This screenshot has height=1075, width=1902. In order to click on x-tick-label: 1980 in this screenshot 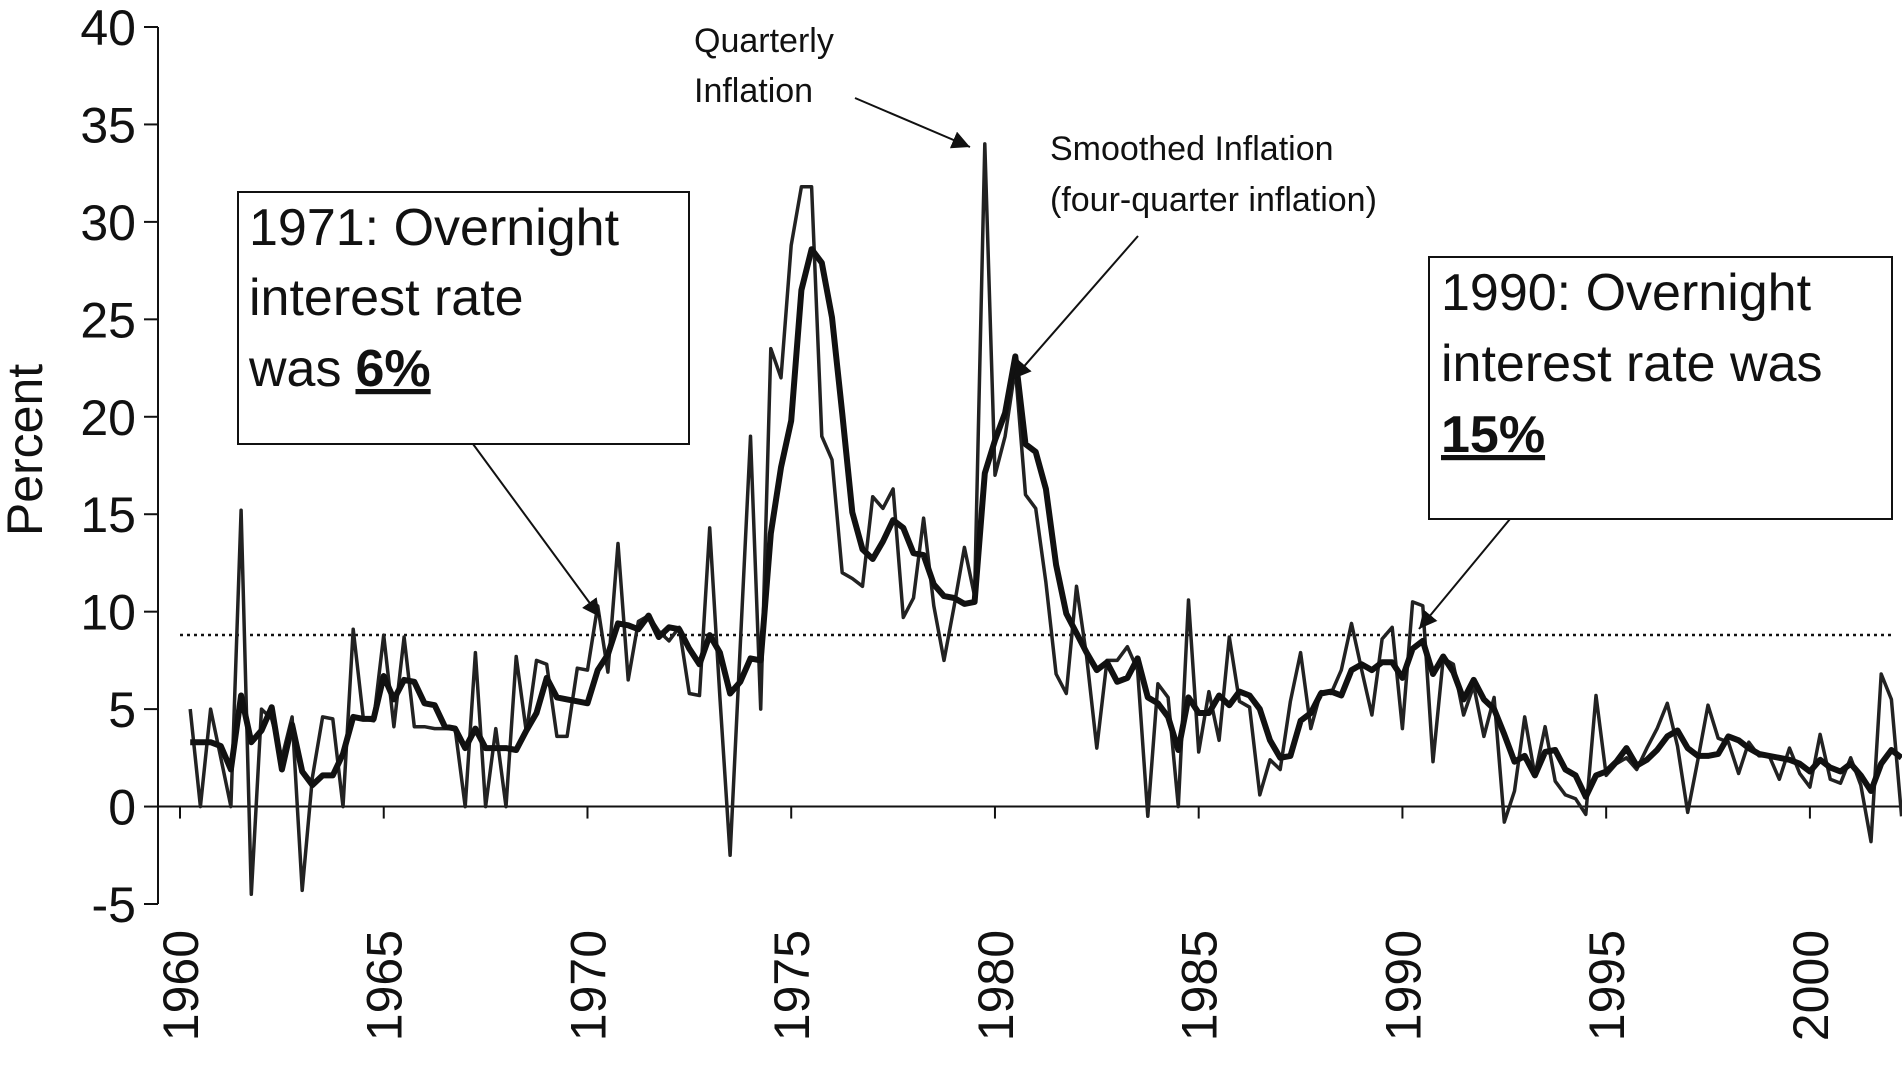, I will do `click(996, 985)`.